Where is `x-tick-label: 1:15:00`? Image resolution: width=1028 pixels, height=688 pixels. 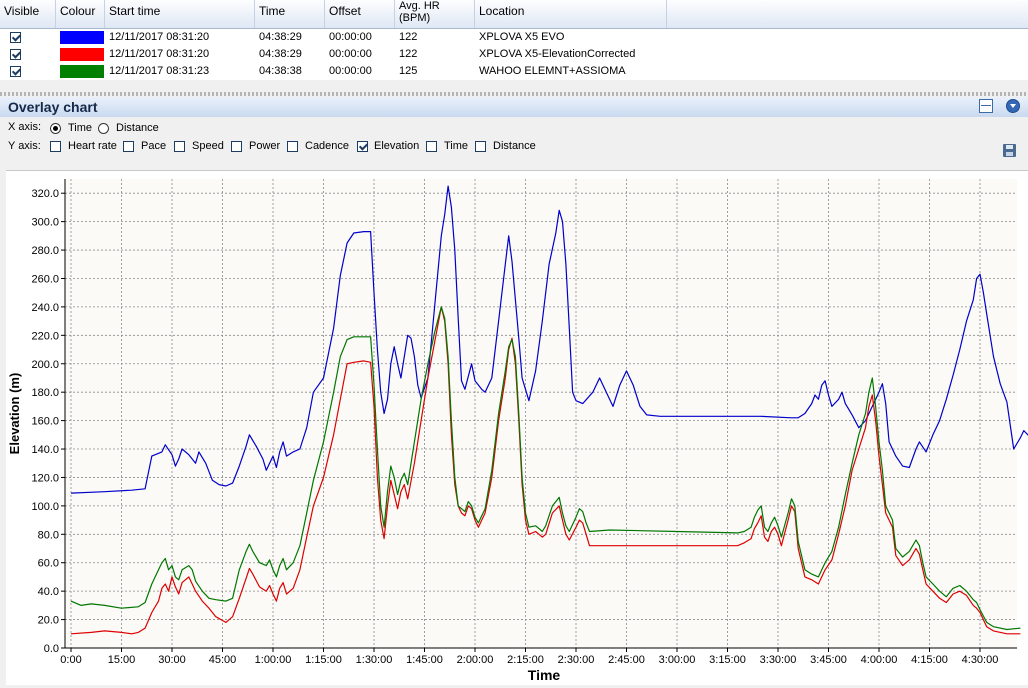
x-tick-label: 1:15:00 is located at coordinates (323, 660).